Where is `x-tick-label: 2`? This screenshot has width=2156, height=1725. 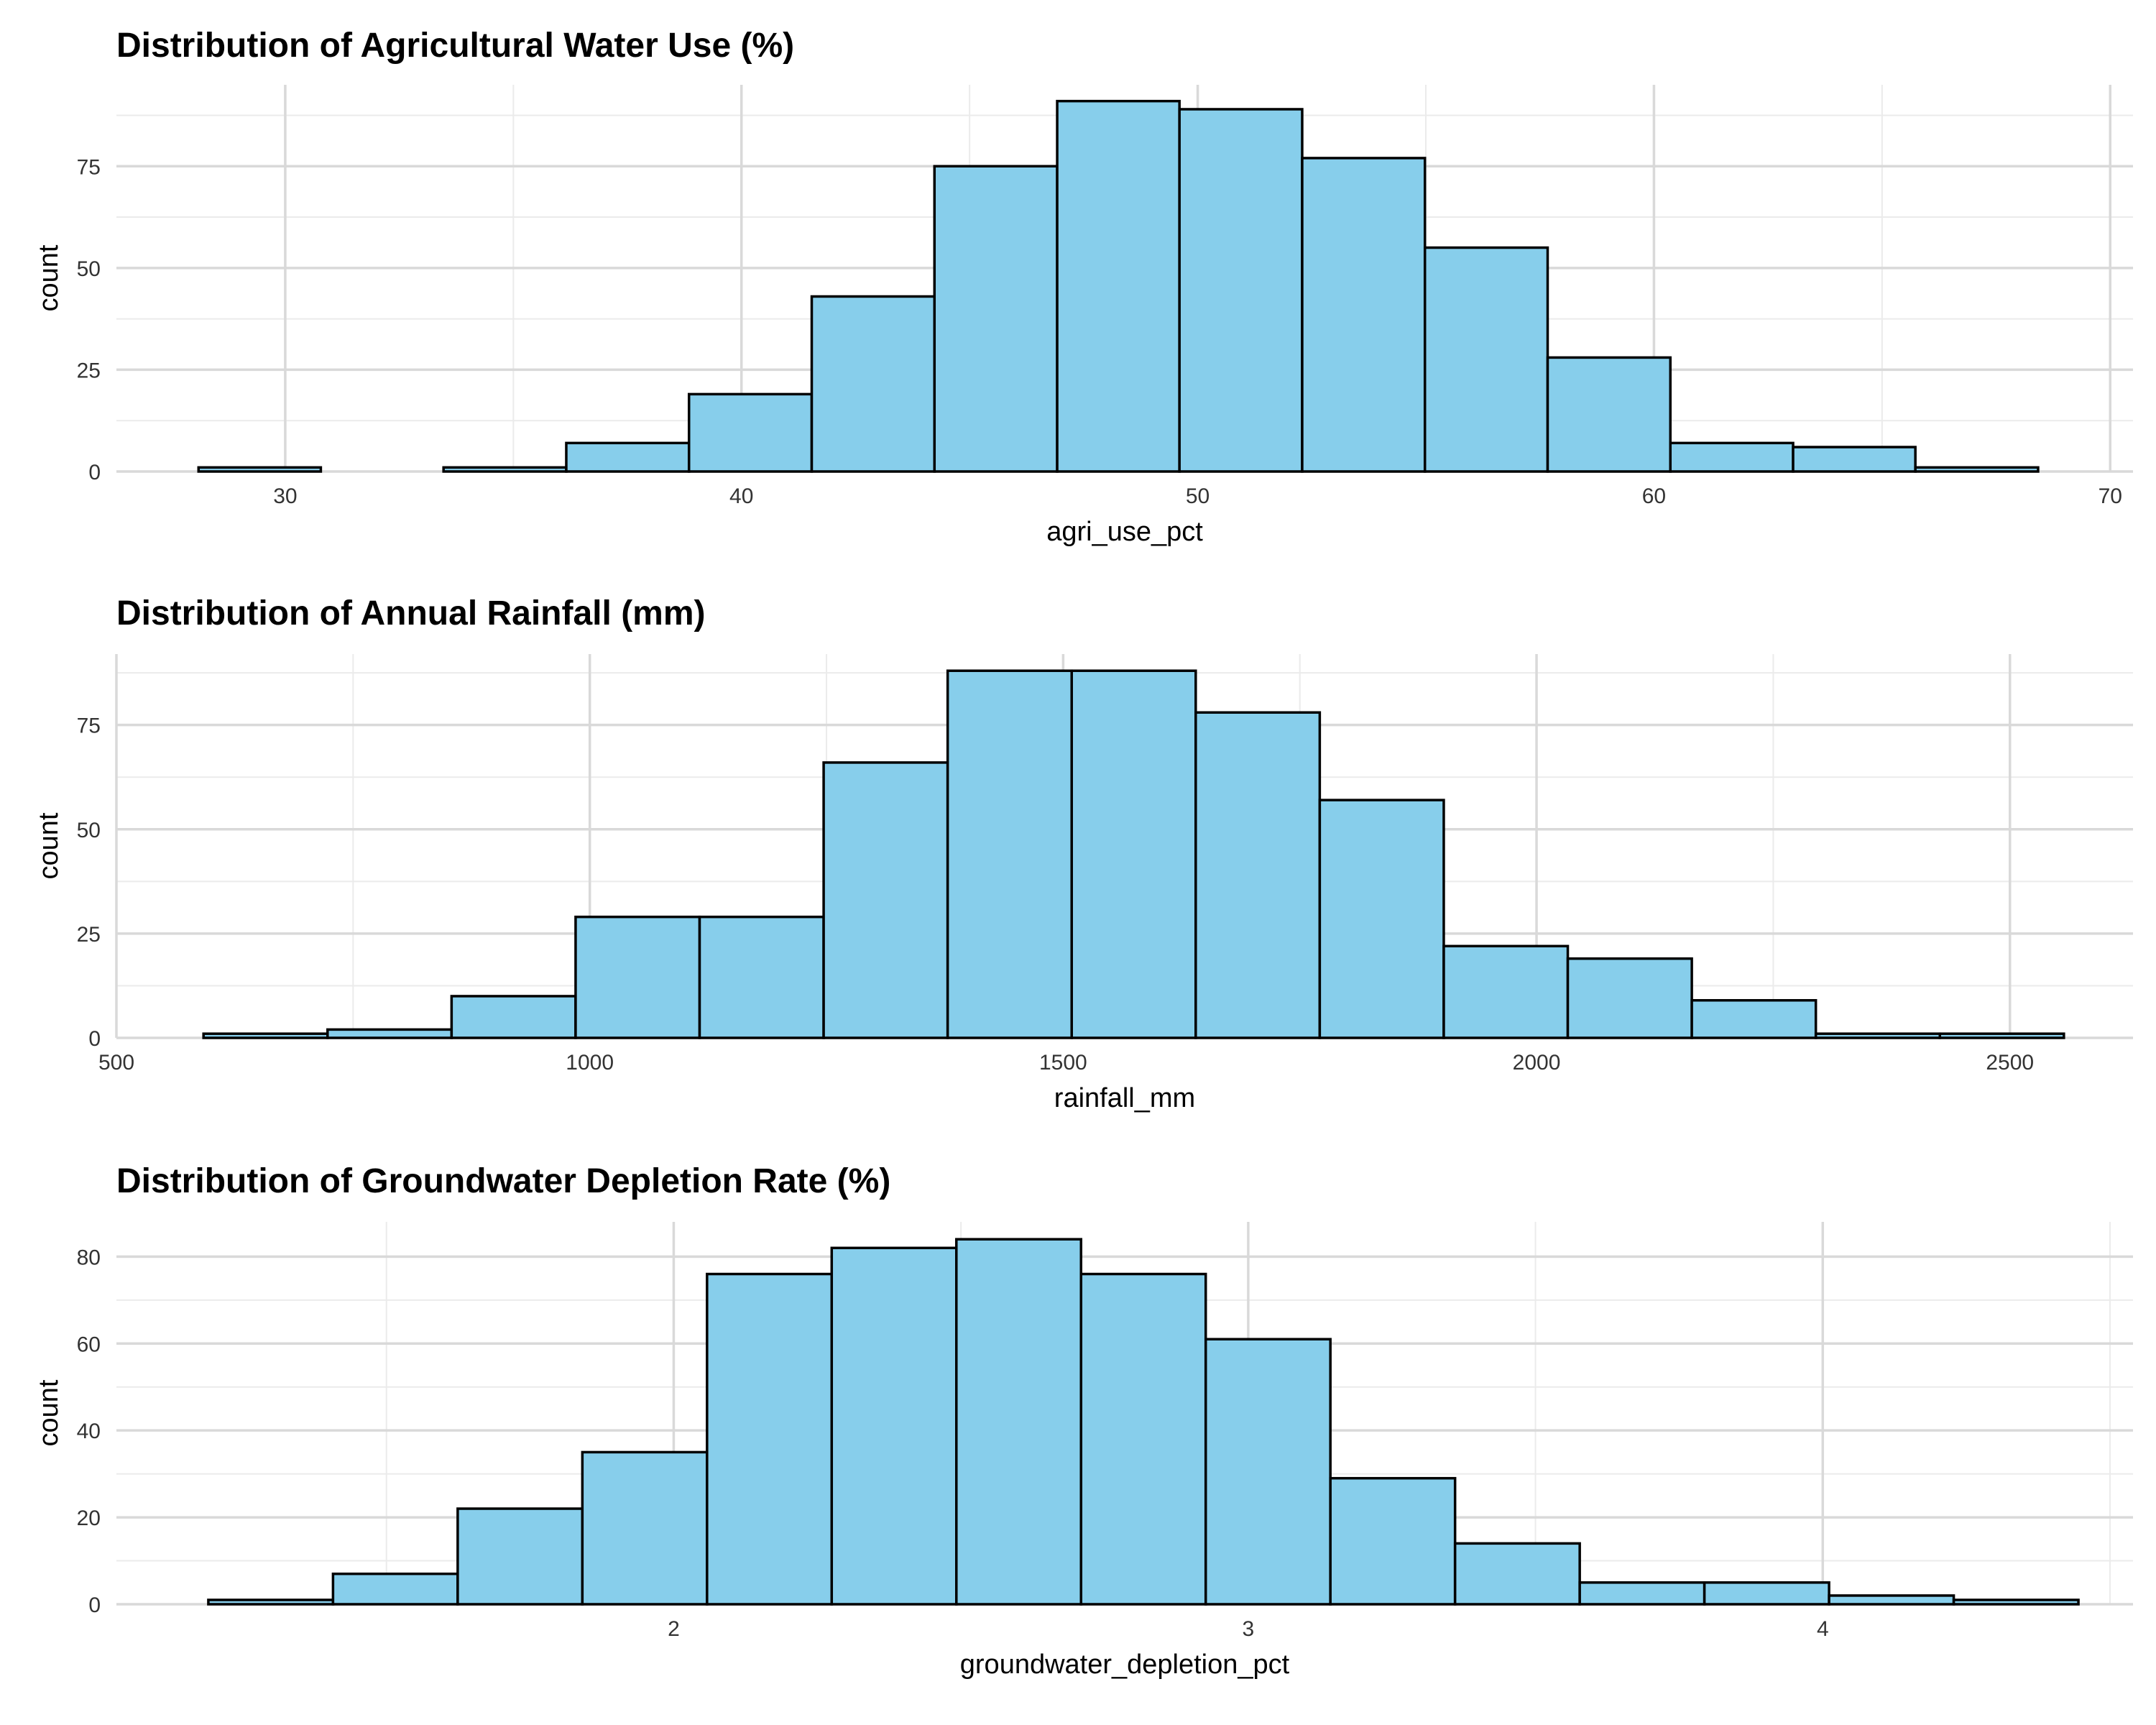 x-tick-label: 2 is located at coordinates (674, 1629).